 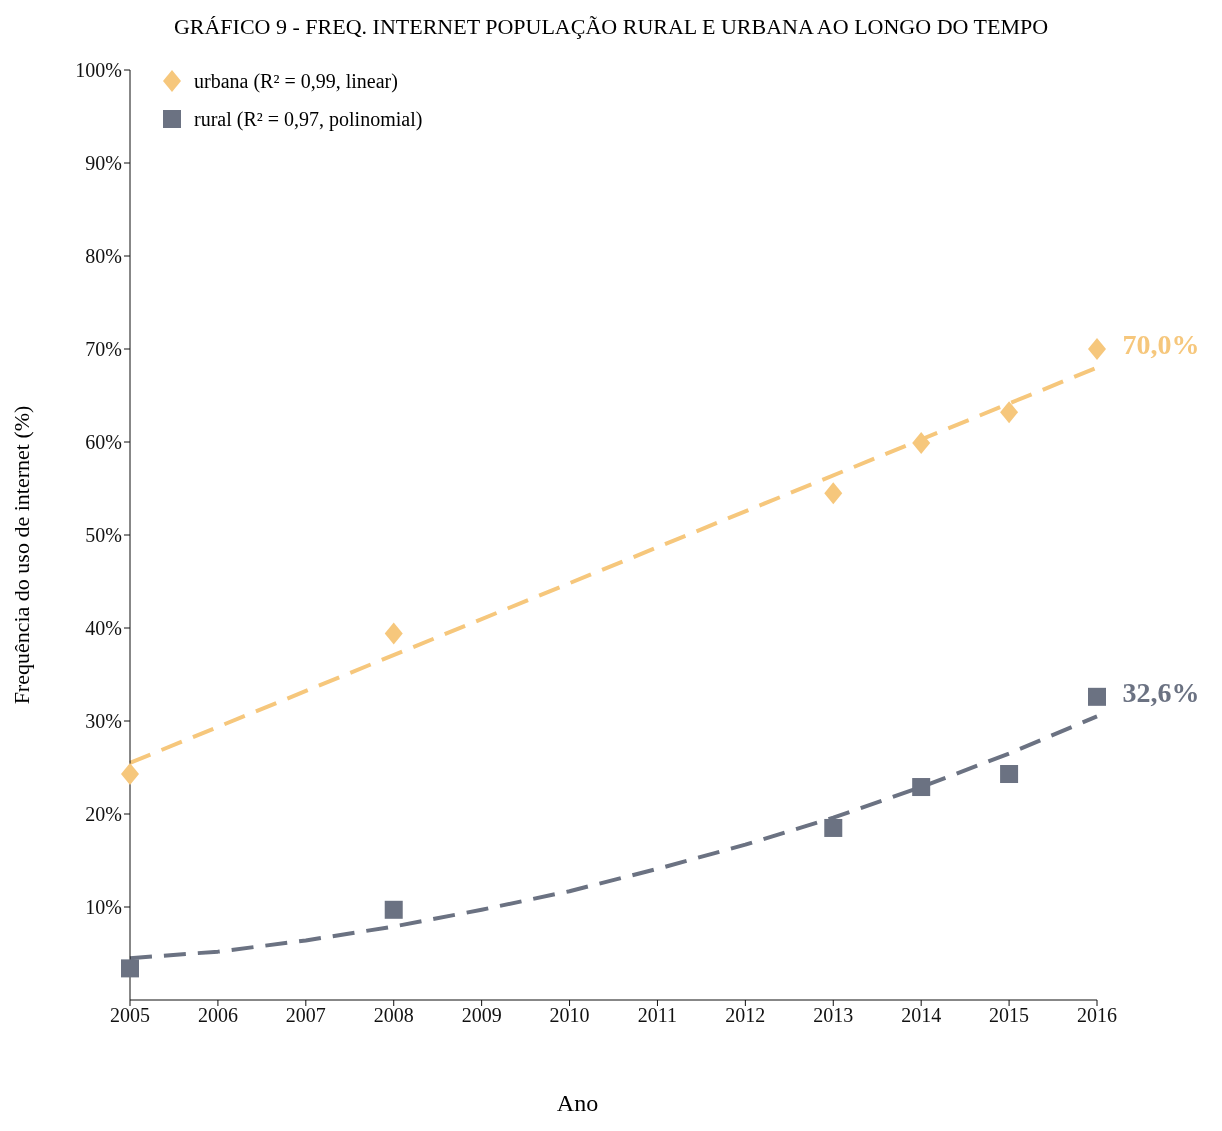 I want to click on chart-title: GRÁFICO 9 - FREQ. INTERNET POPULAÇÃO RURAL E URBANA AO LONGO DO TEMPO, so click(x=611, y=27).